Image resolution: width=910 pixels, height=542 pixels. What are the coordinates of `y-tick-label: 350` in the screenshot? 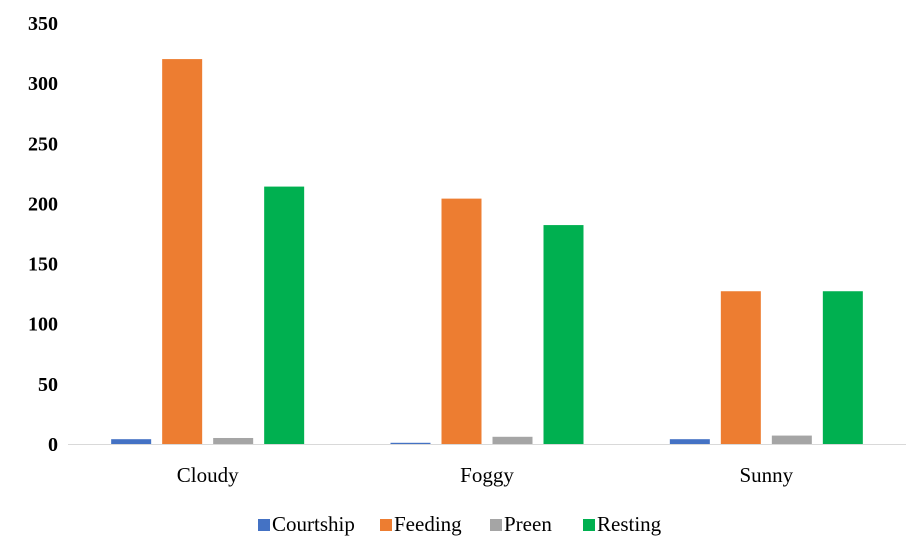 It's located at (43, 24).